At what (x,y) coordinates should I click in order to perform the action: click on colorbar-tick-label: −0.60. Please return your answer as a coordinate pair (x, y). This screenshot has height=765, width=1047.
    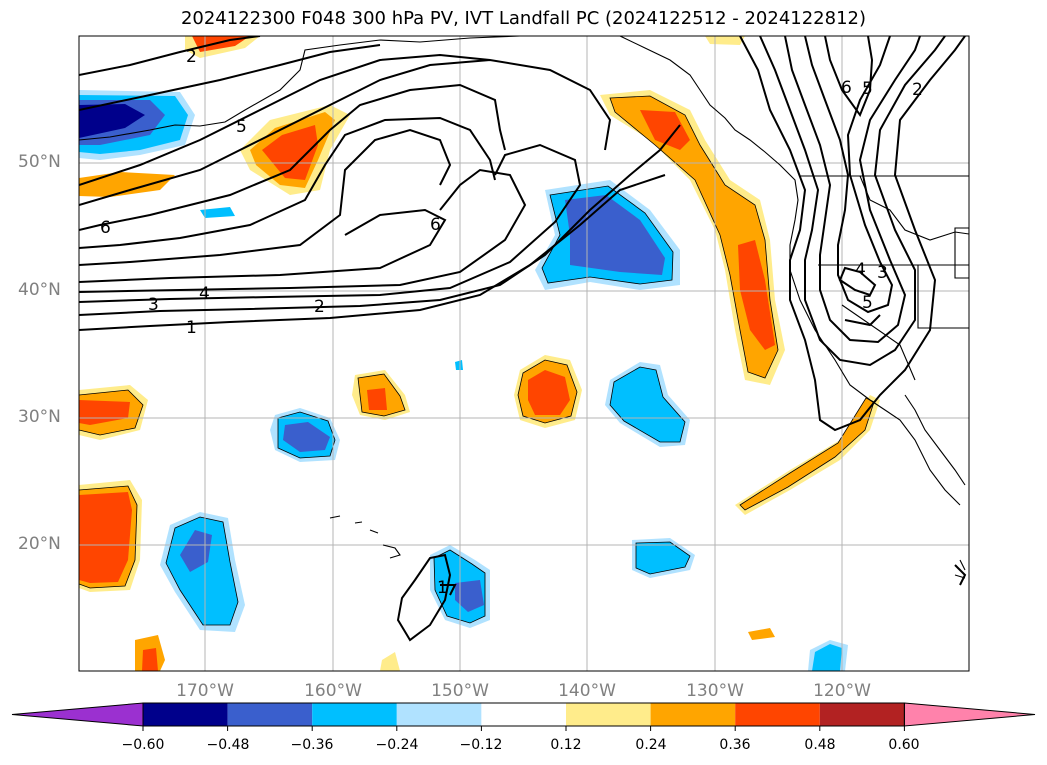
    Looking at the image, I should click on (143, 745).